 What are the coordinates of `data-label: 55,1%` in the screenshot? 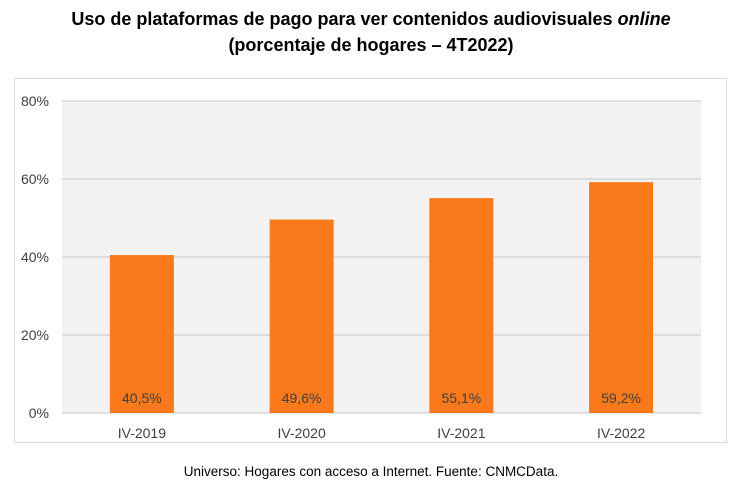 It's located at (462, 398).